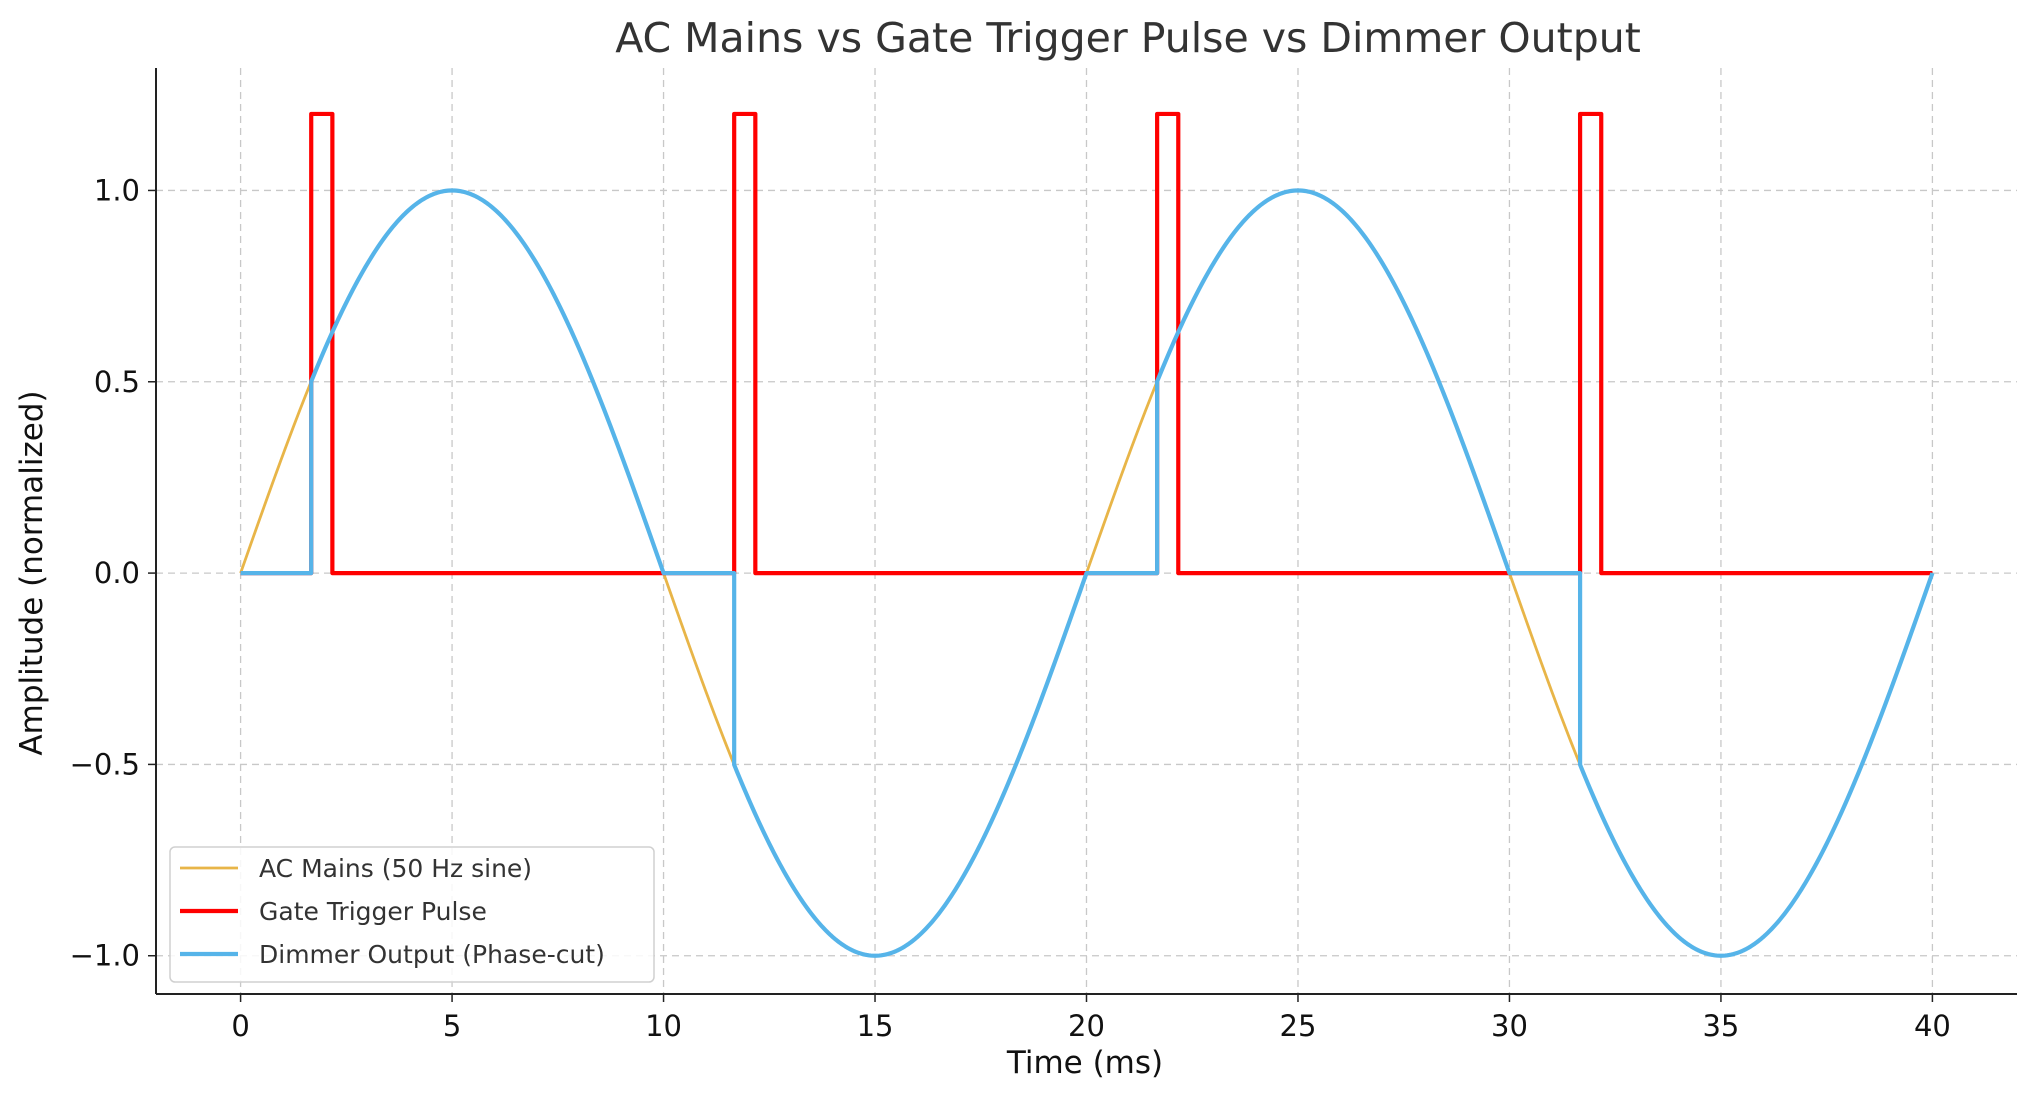 This screenshot has width=2035, height=1101. I want to click on x-tick-label: 10, so click(663, 1026).